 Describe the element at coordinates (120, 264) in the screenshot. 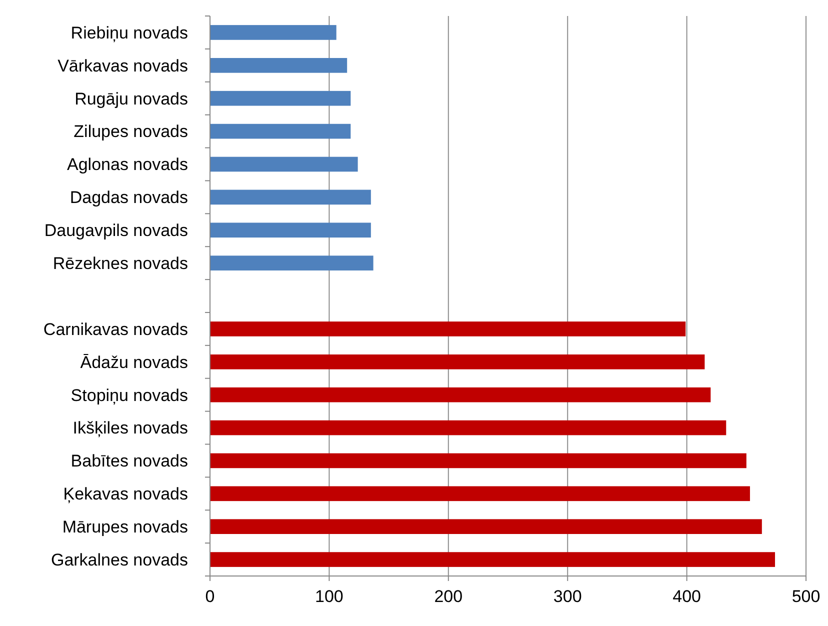

I see `y-tick-label: Rēzeknes novads` at that location.